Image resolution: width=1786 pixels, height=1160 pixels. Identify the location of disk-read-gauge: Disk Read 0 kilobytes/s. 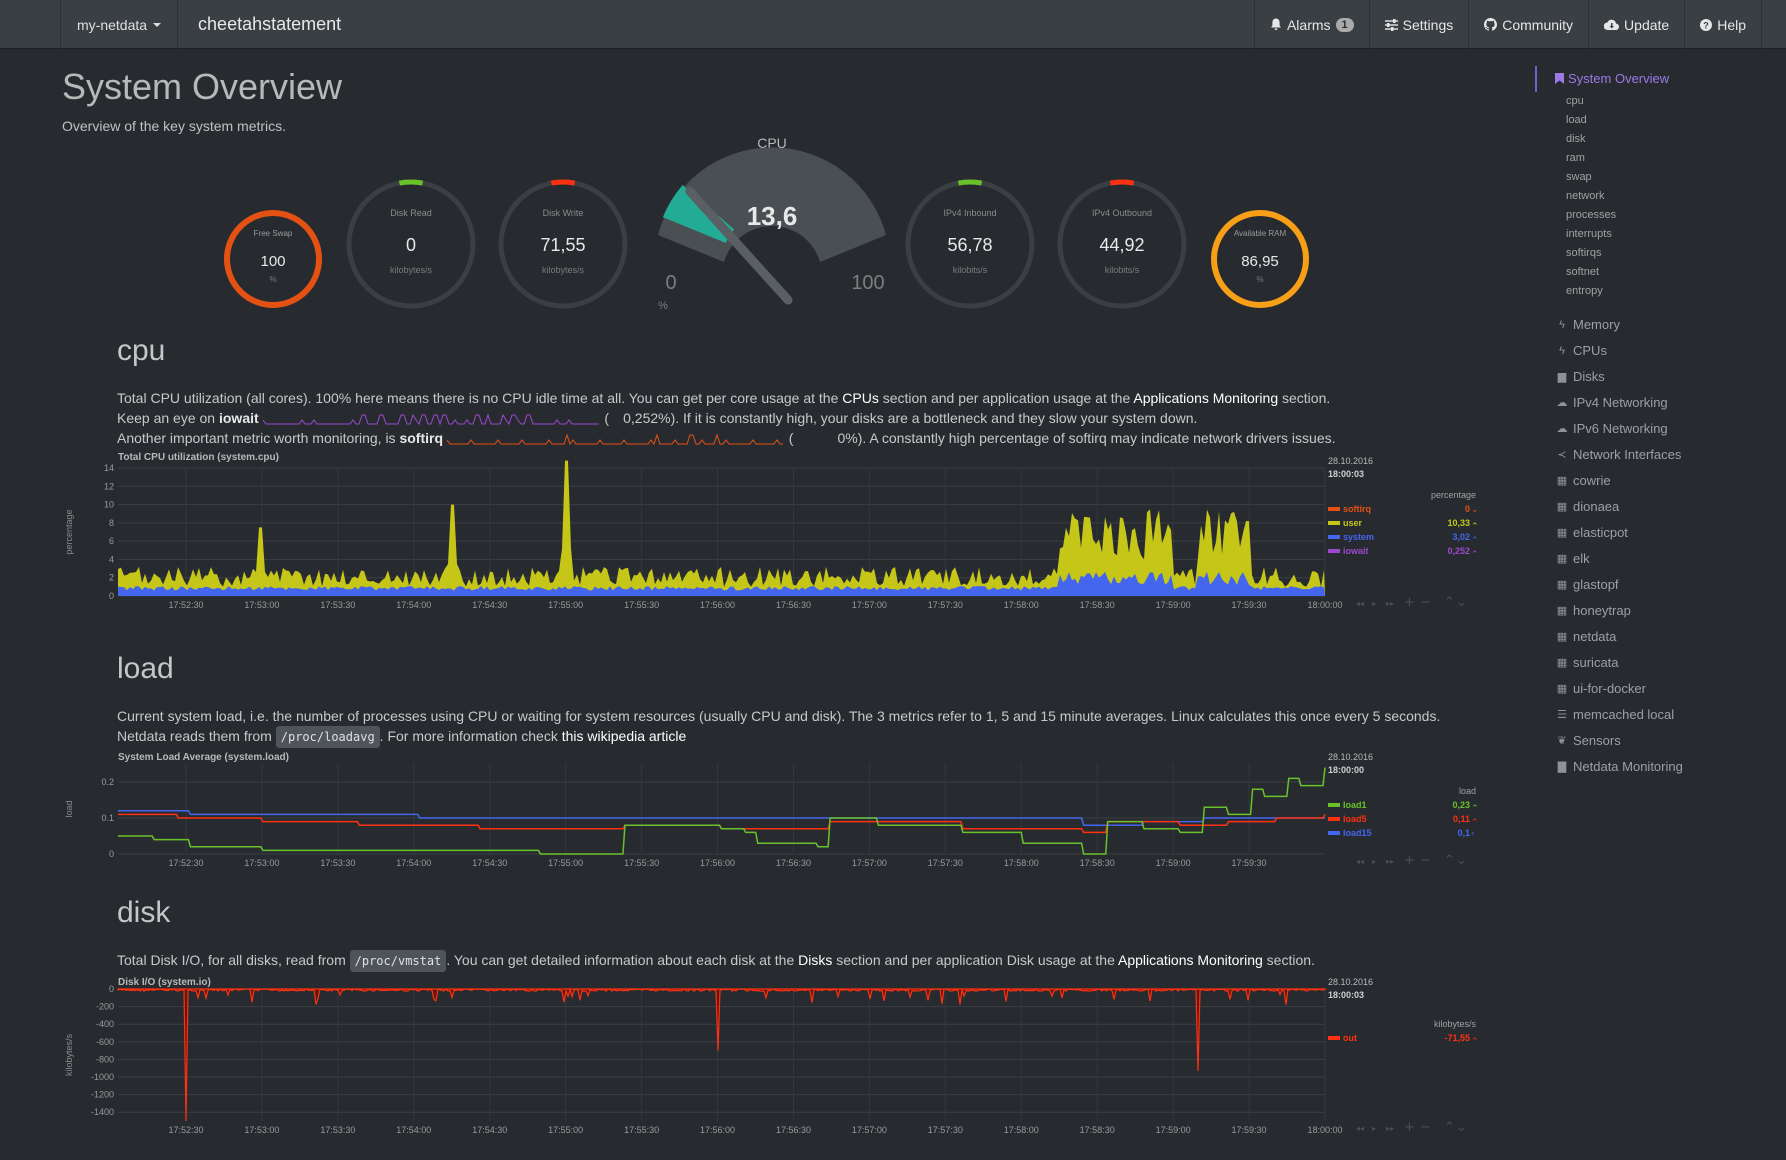
(410, 243).